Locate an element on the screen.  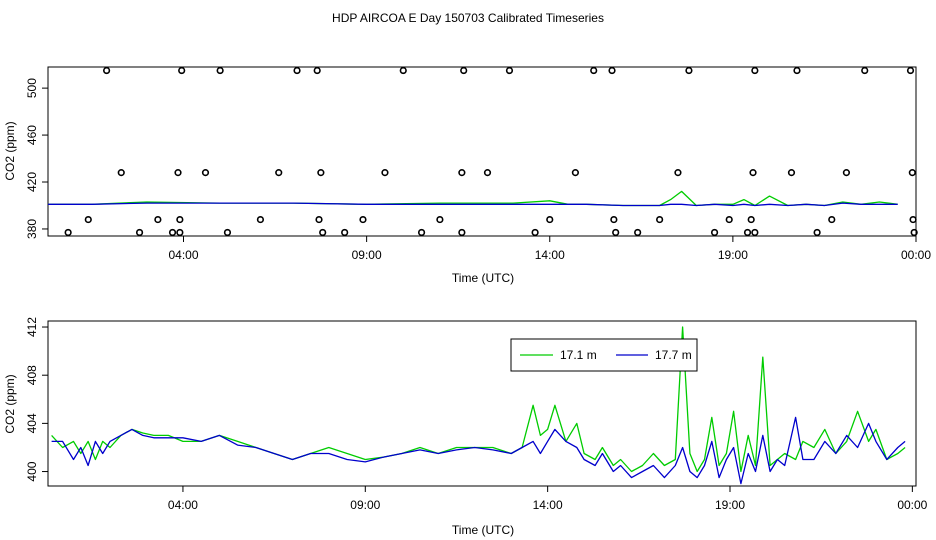
top-x-axis: 04:00 09:00 14:00 19:00 00:00 is located at coordinates (549, 249).